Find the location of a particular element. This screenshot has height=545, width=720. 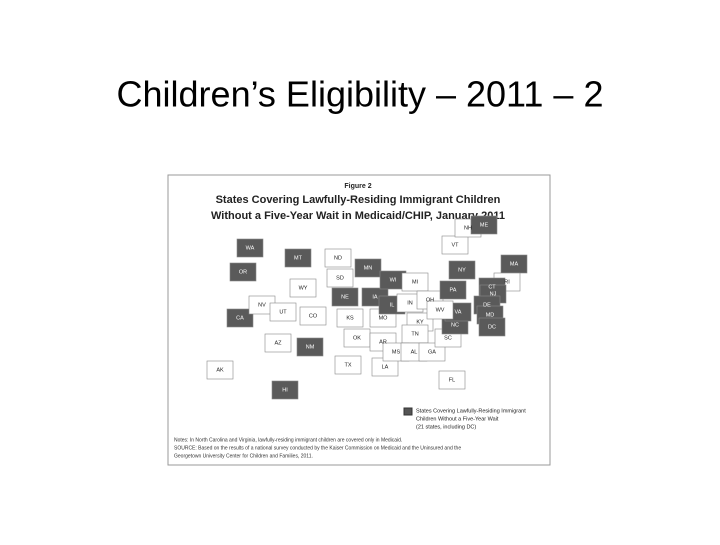

state-label: NC is located at coordinates (455, 325).